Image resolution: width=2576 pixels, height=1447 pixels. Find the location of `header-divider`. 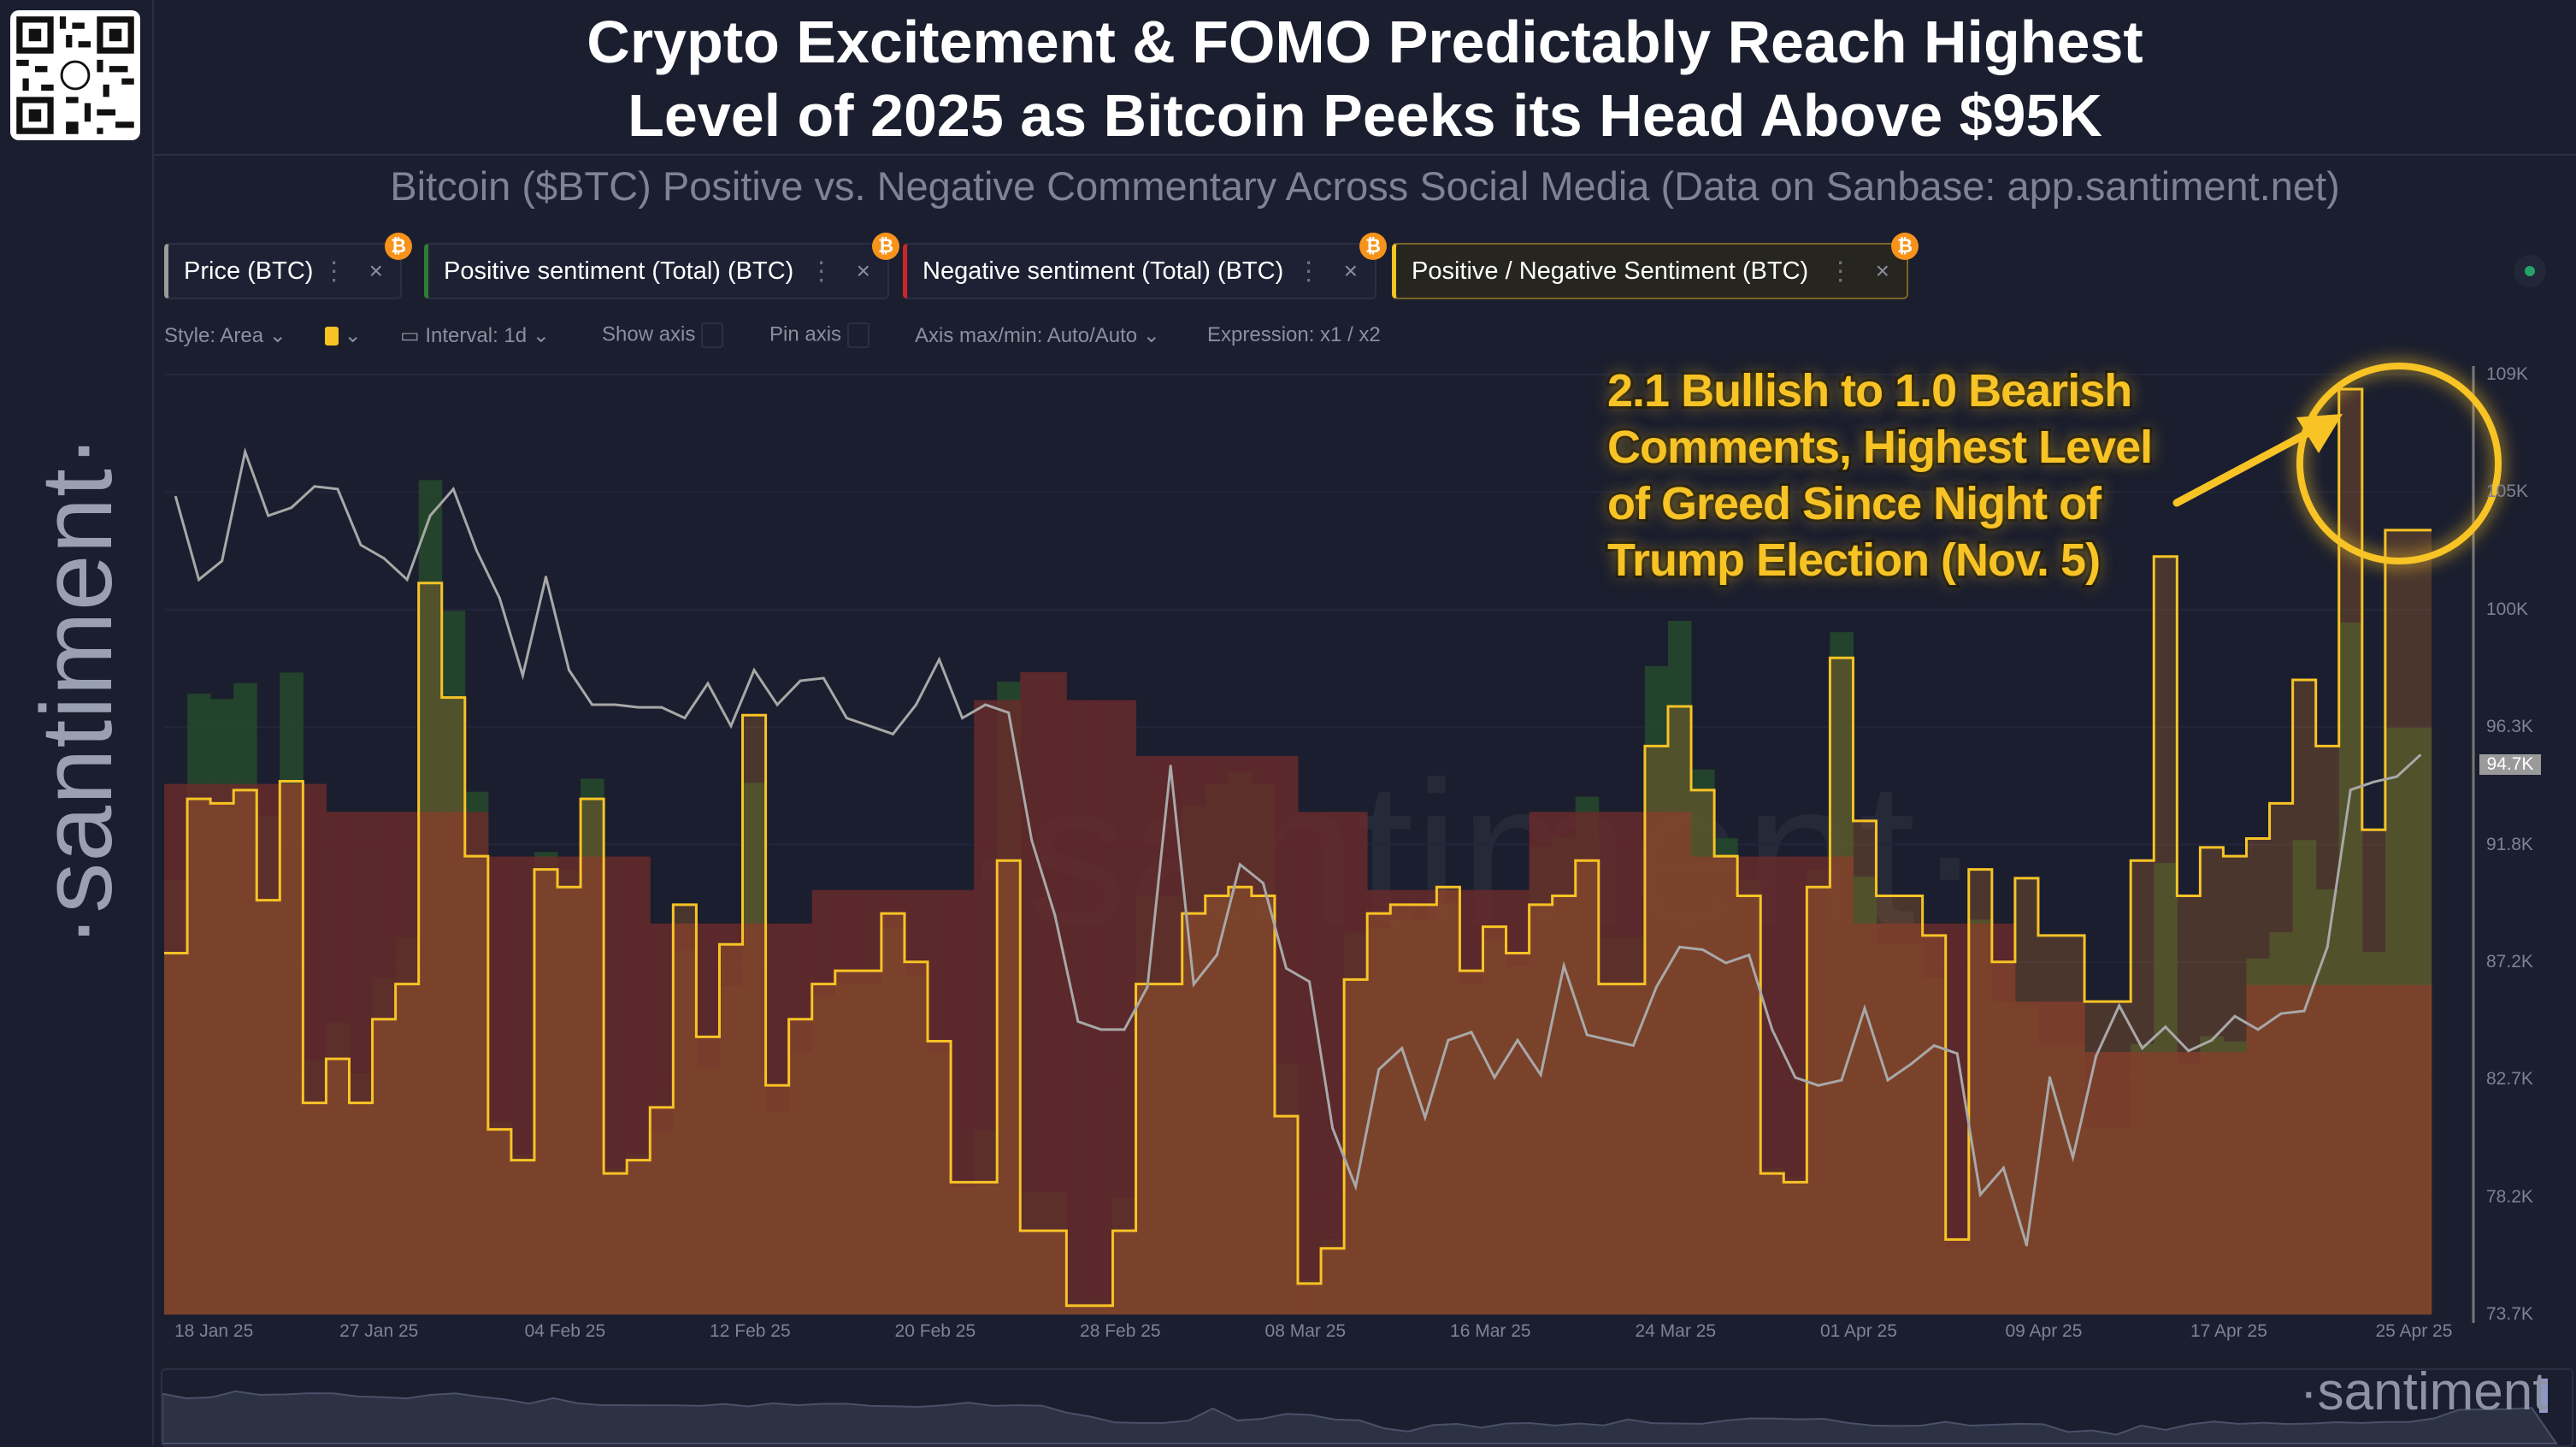

header-divider is located at coordinates (1365, 155).